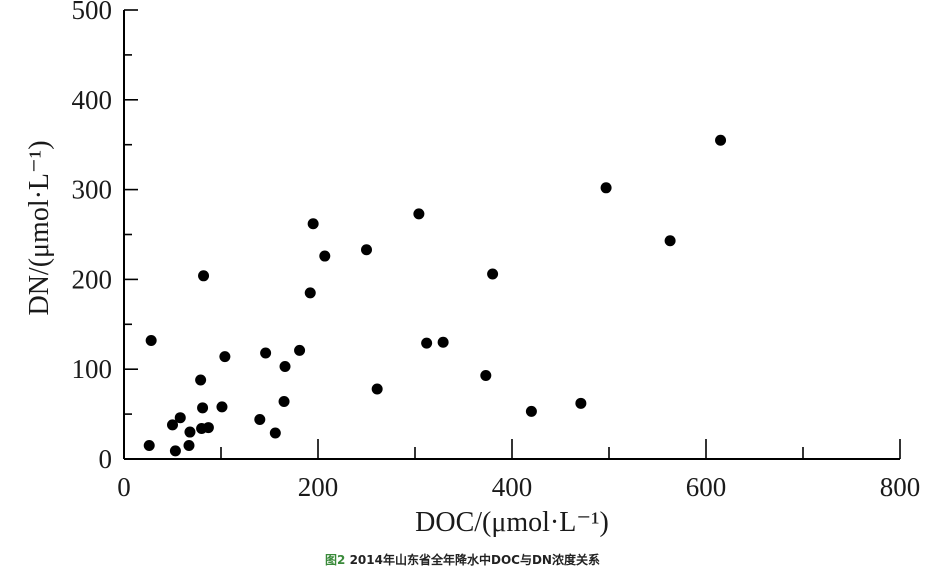  Describe the element at coordinates (900, 487) in the screenshot. I see `x-tick-label: 800` at that location.